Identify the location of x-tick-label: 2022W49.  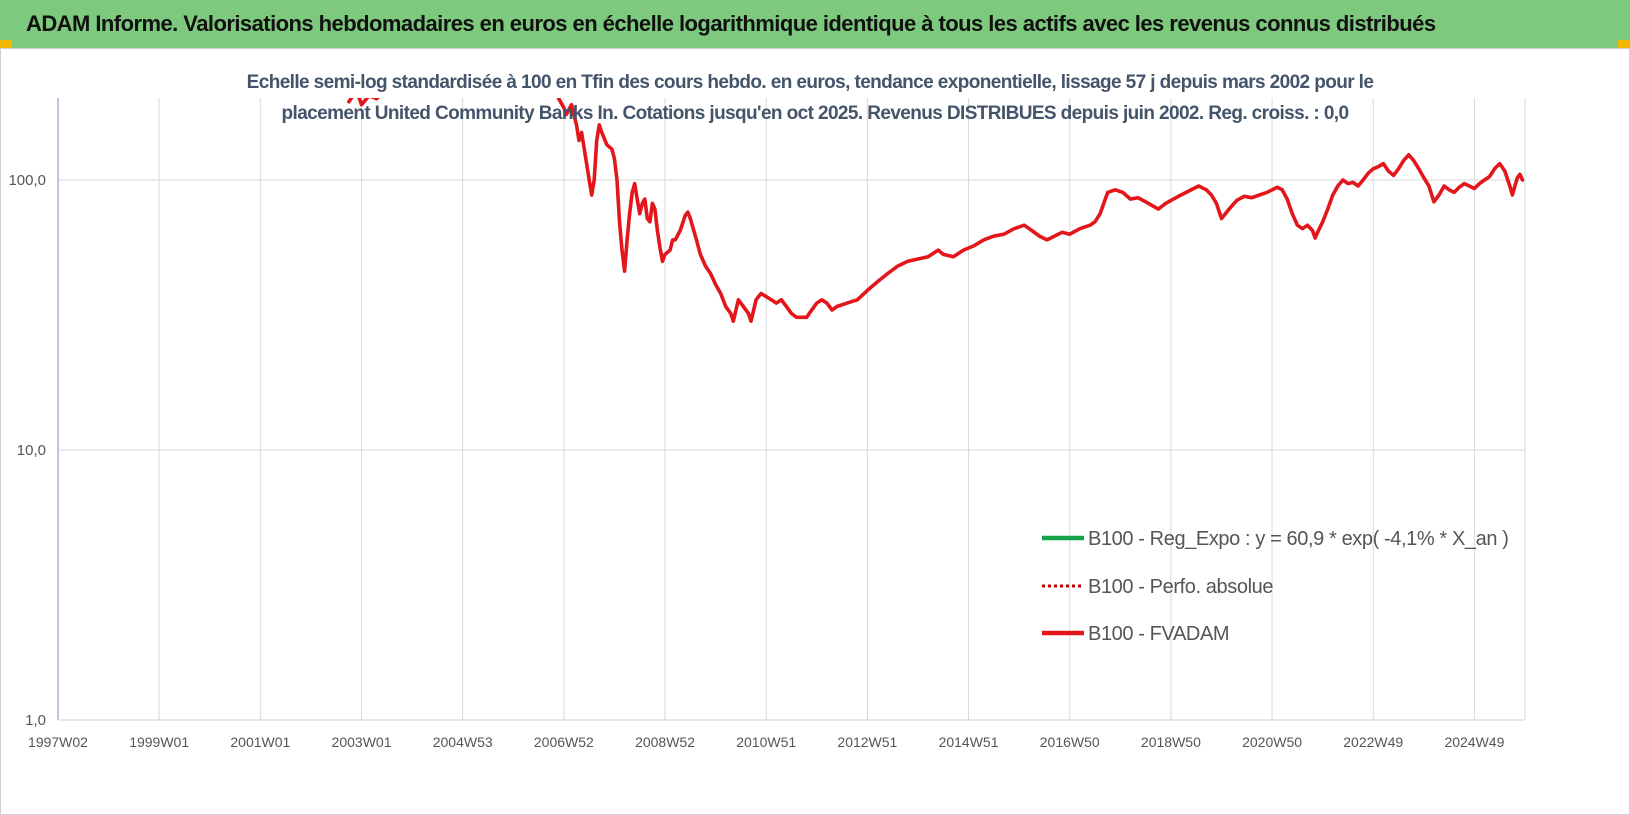
(1373, 742).